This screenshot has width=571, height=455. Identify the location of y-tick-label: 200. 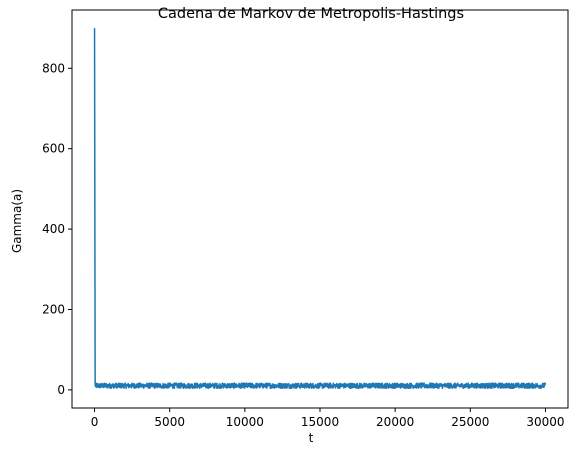
(53, 310).